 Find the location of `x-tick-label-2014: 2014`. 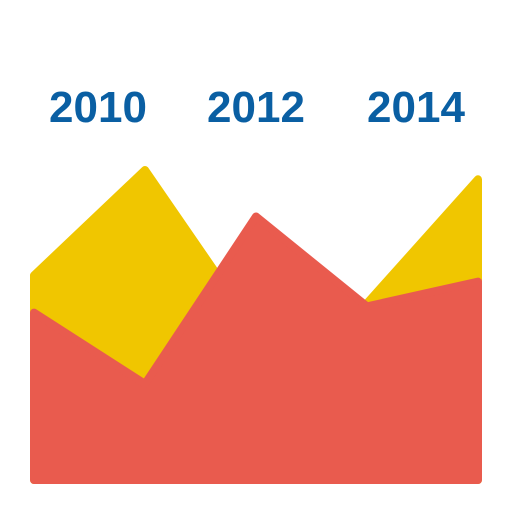

x-tick-label-2014: 2014 is located at coordinates (416, 107).